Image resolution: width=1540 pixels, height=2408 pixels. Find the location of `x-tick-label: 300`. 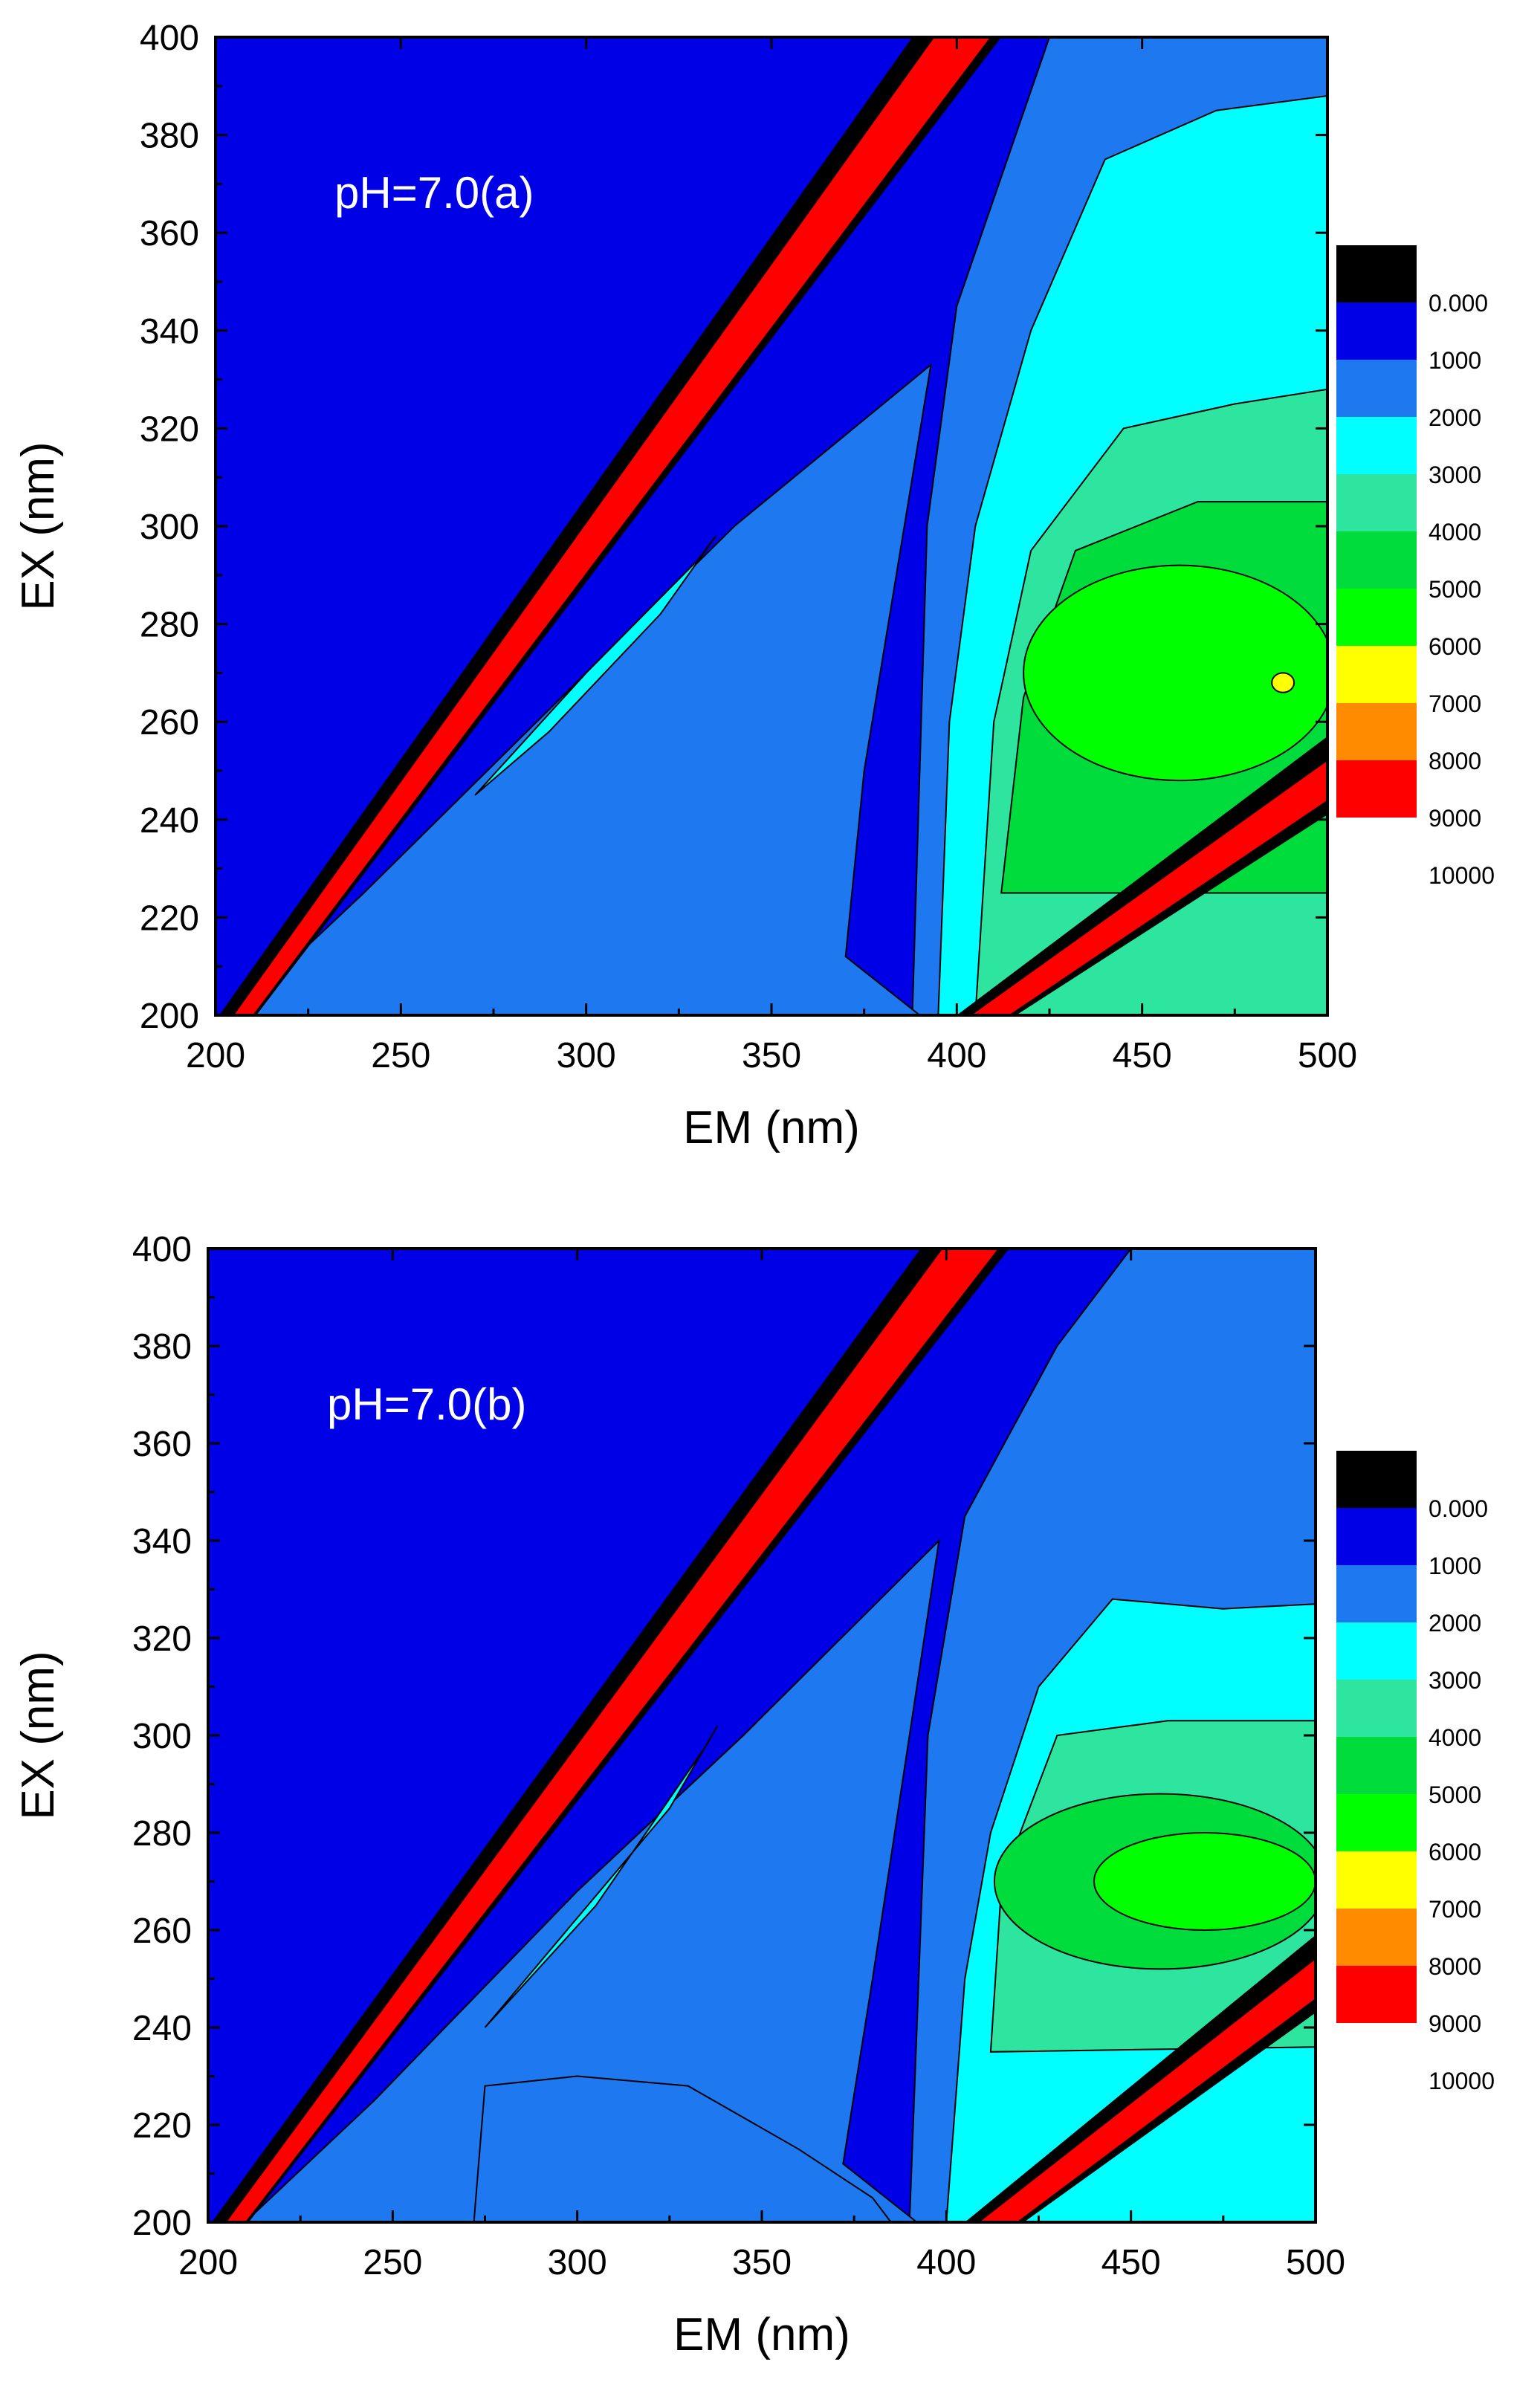

x-tick-label: 300 is located at coordinates (577, 2262).